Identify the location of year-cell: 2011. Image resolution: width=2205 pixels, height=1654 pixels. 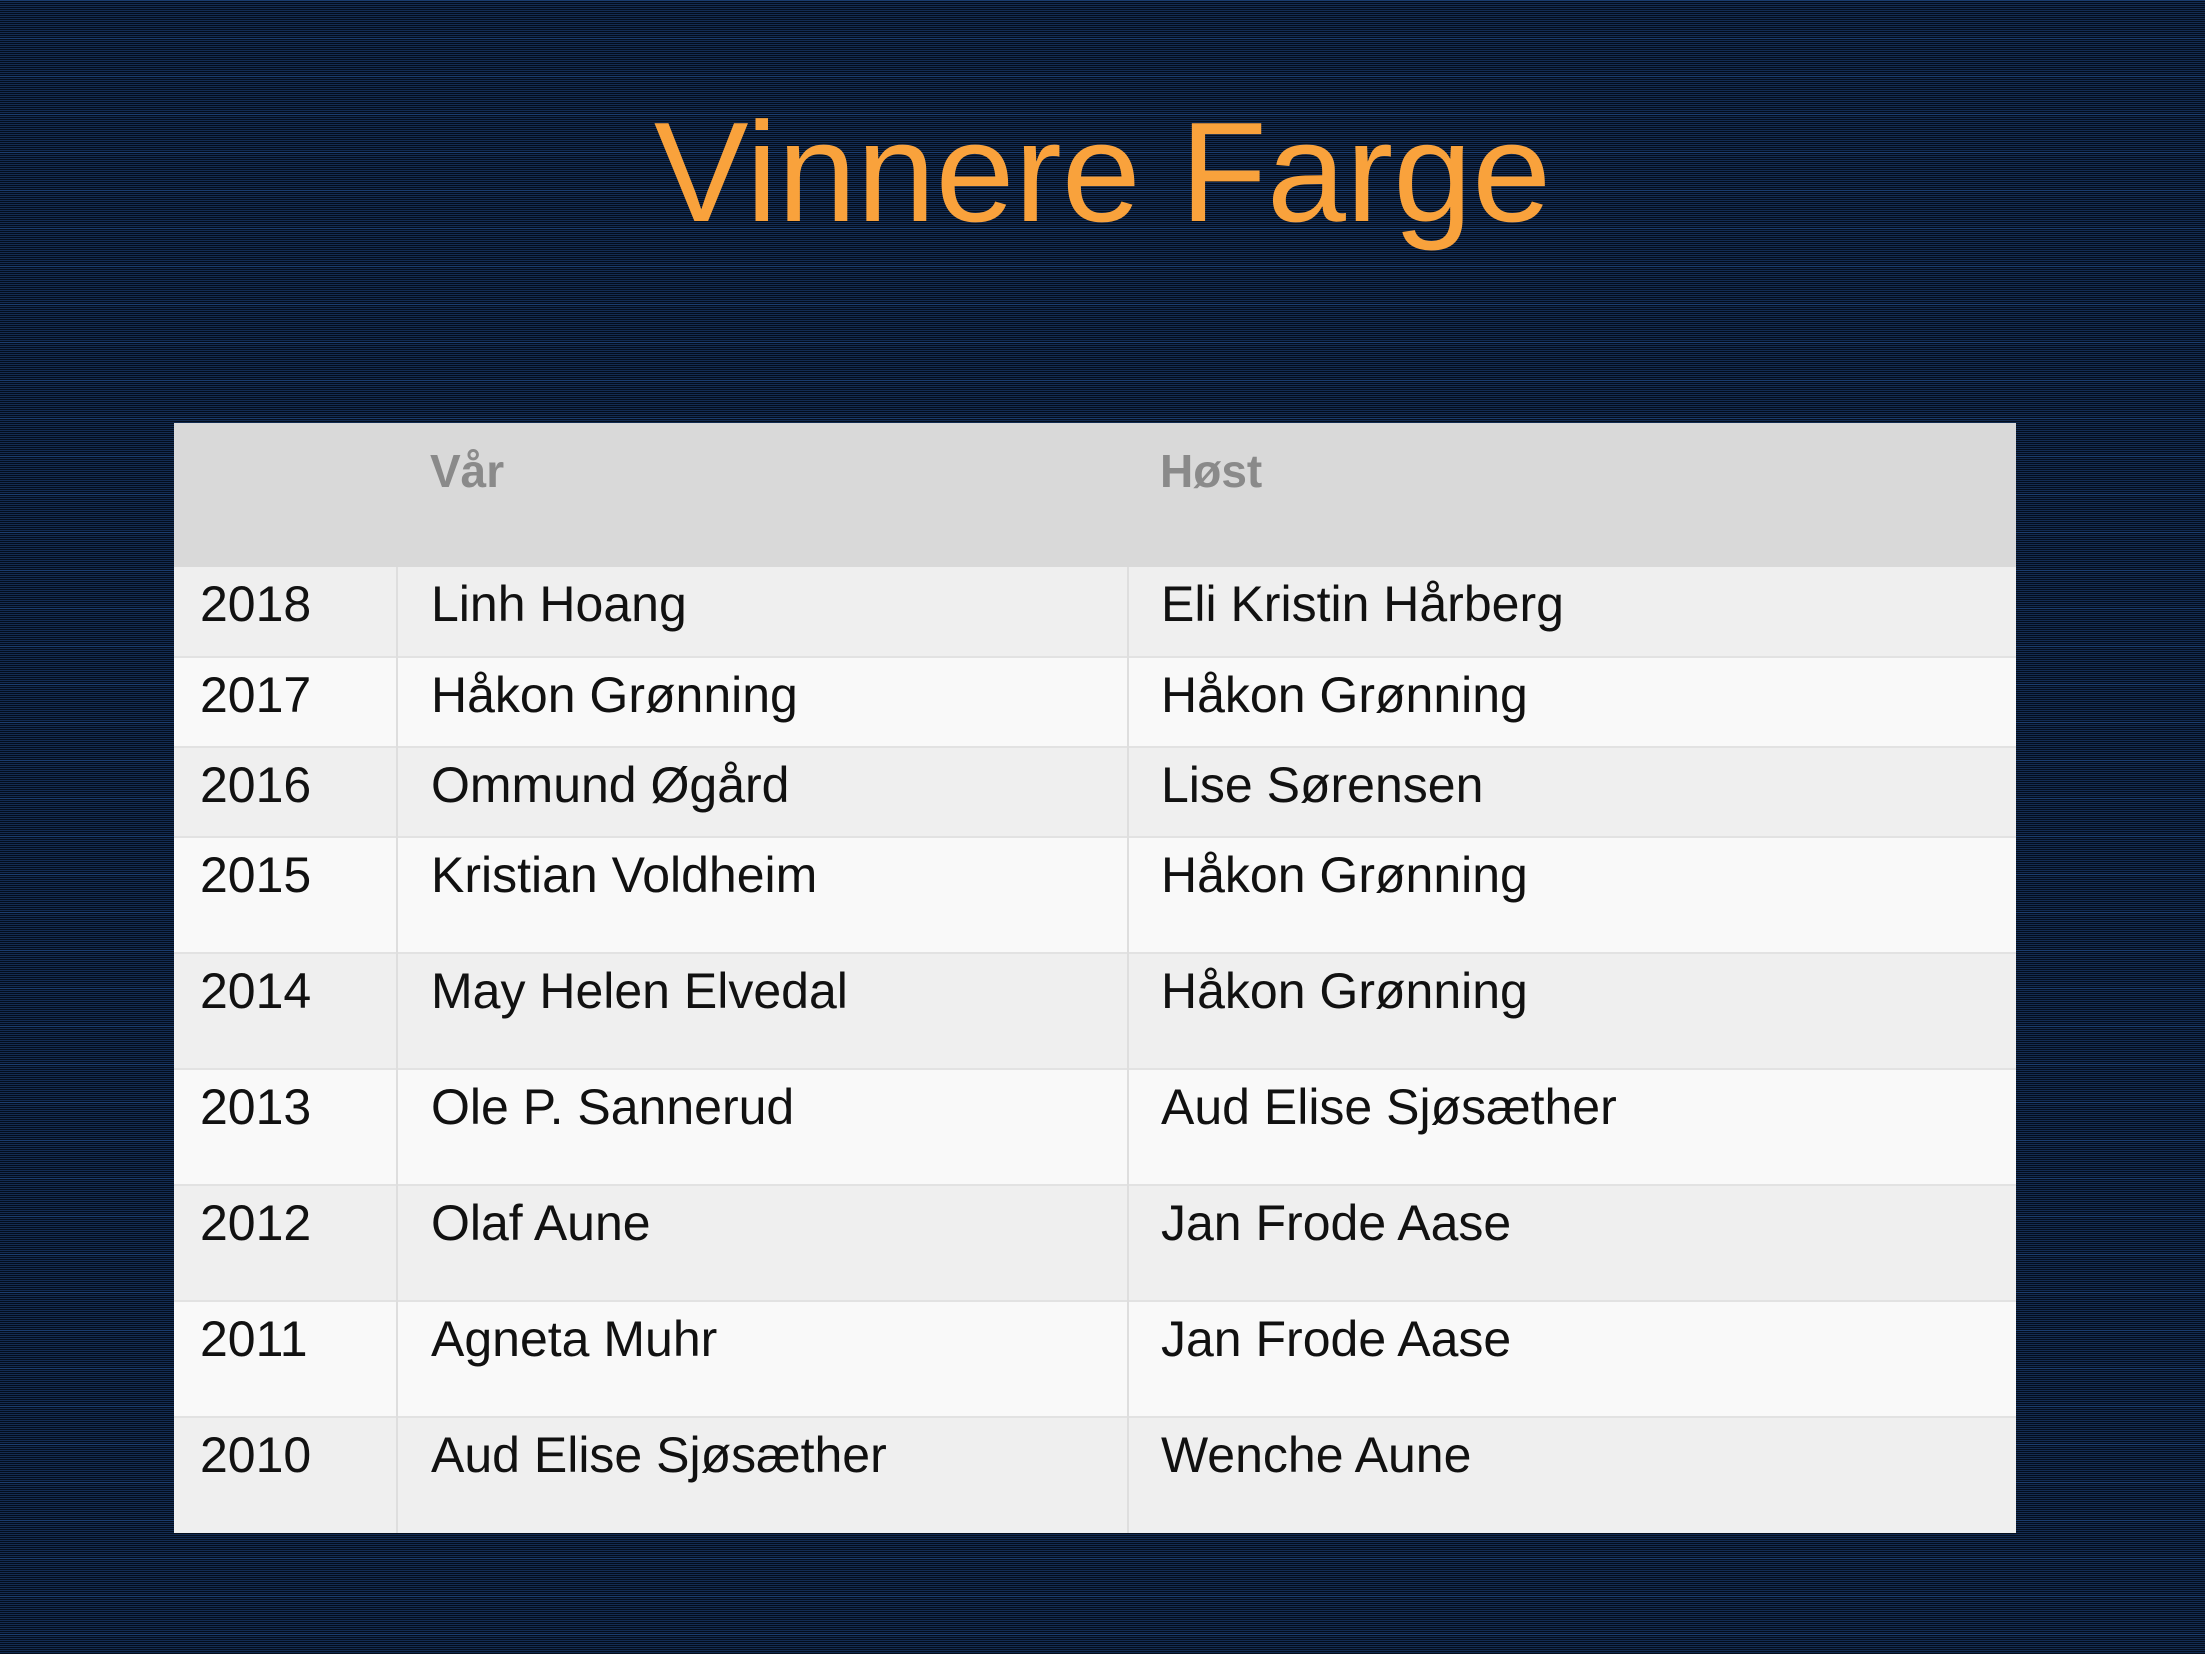
(254, 1339).